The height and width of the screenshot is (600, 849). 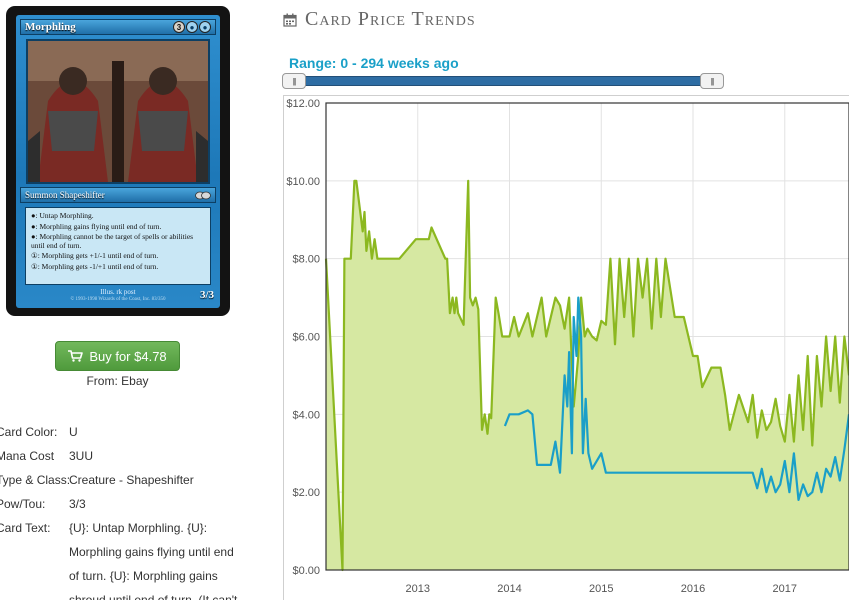 I want to click on y-tick-label: $10.00, so click(x=303, y=182).